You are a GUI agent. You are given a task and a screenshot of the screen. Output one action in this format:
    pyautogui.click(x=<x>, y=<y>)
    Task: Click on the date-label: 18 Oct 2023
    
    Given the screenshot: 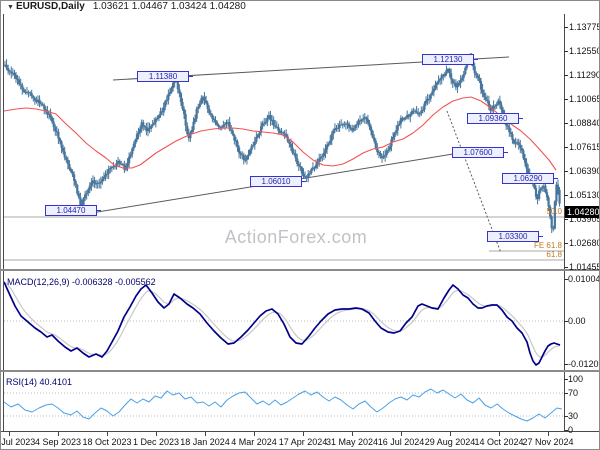 What is the action you would take?
    pyautogui.click(x=107, y=442)
    